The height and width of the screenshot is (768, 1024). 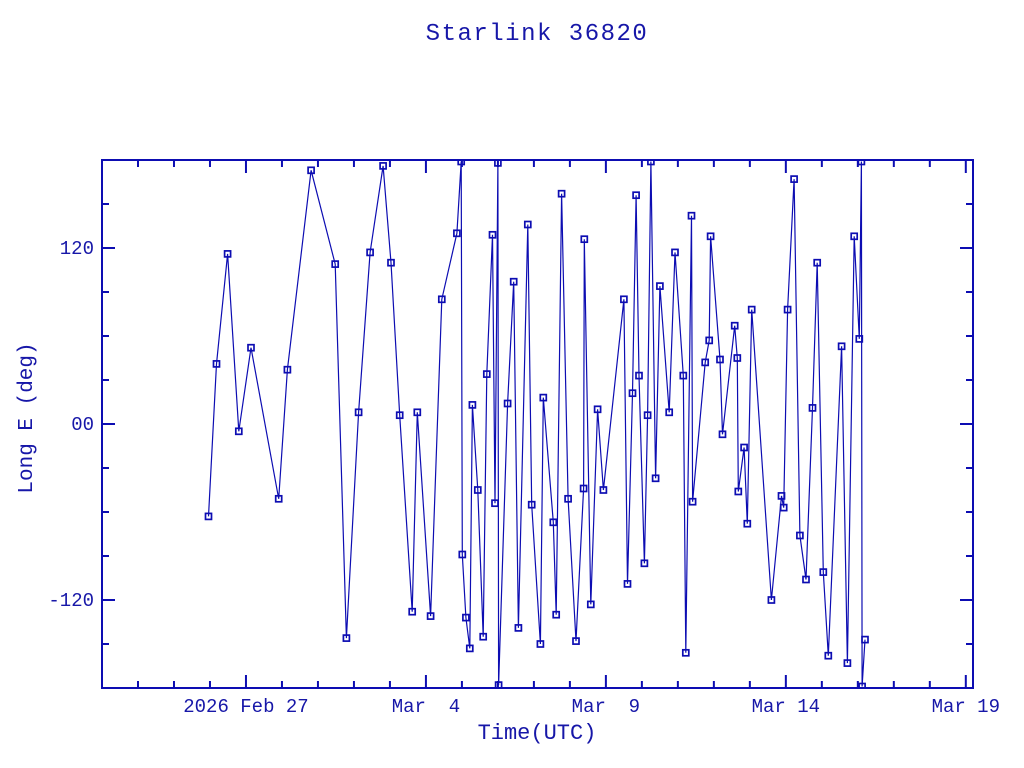 I want to click on chart-title: Starlink 36820, so click(x=537, y=34).